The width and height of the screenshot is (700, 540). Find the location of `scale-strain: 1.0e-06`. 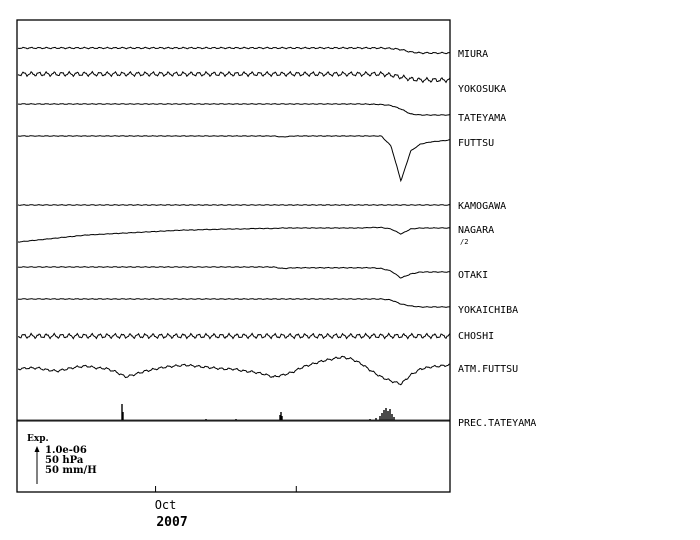

scale-strain: 1.0e-06 is located at coordinates (66, 450).